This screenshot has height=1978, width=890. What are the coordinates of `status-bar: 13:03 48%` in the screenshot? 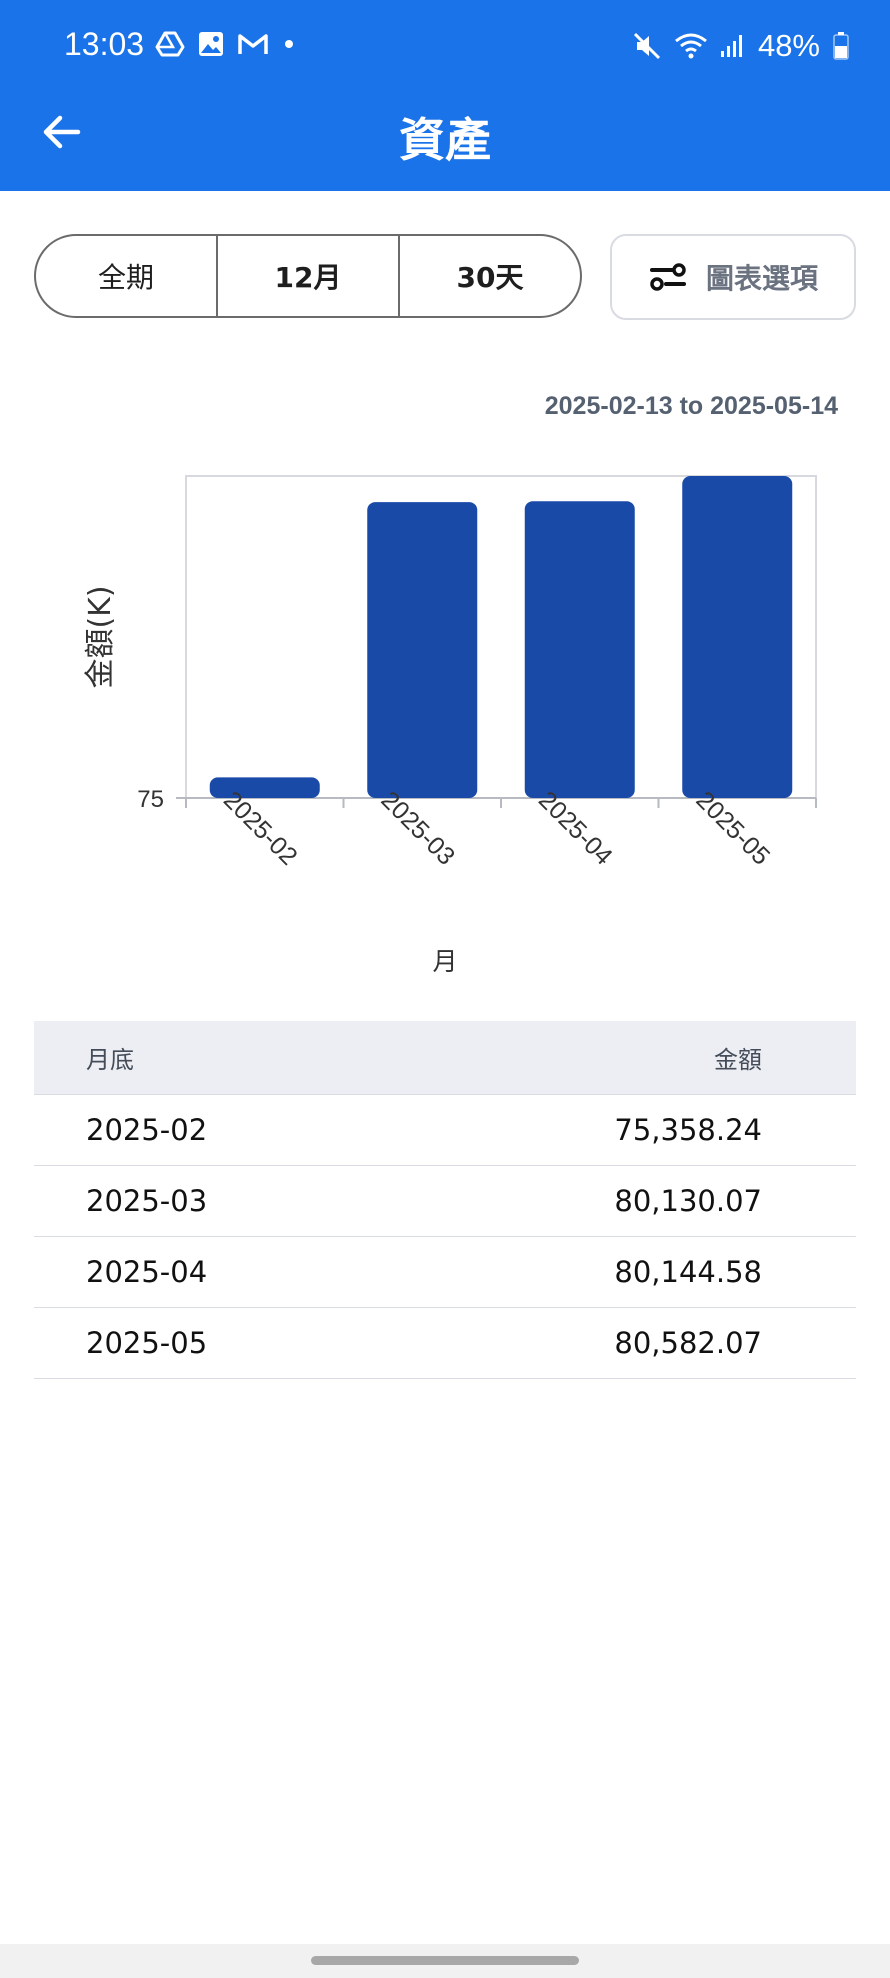 It's located at (445, 48).